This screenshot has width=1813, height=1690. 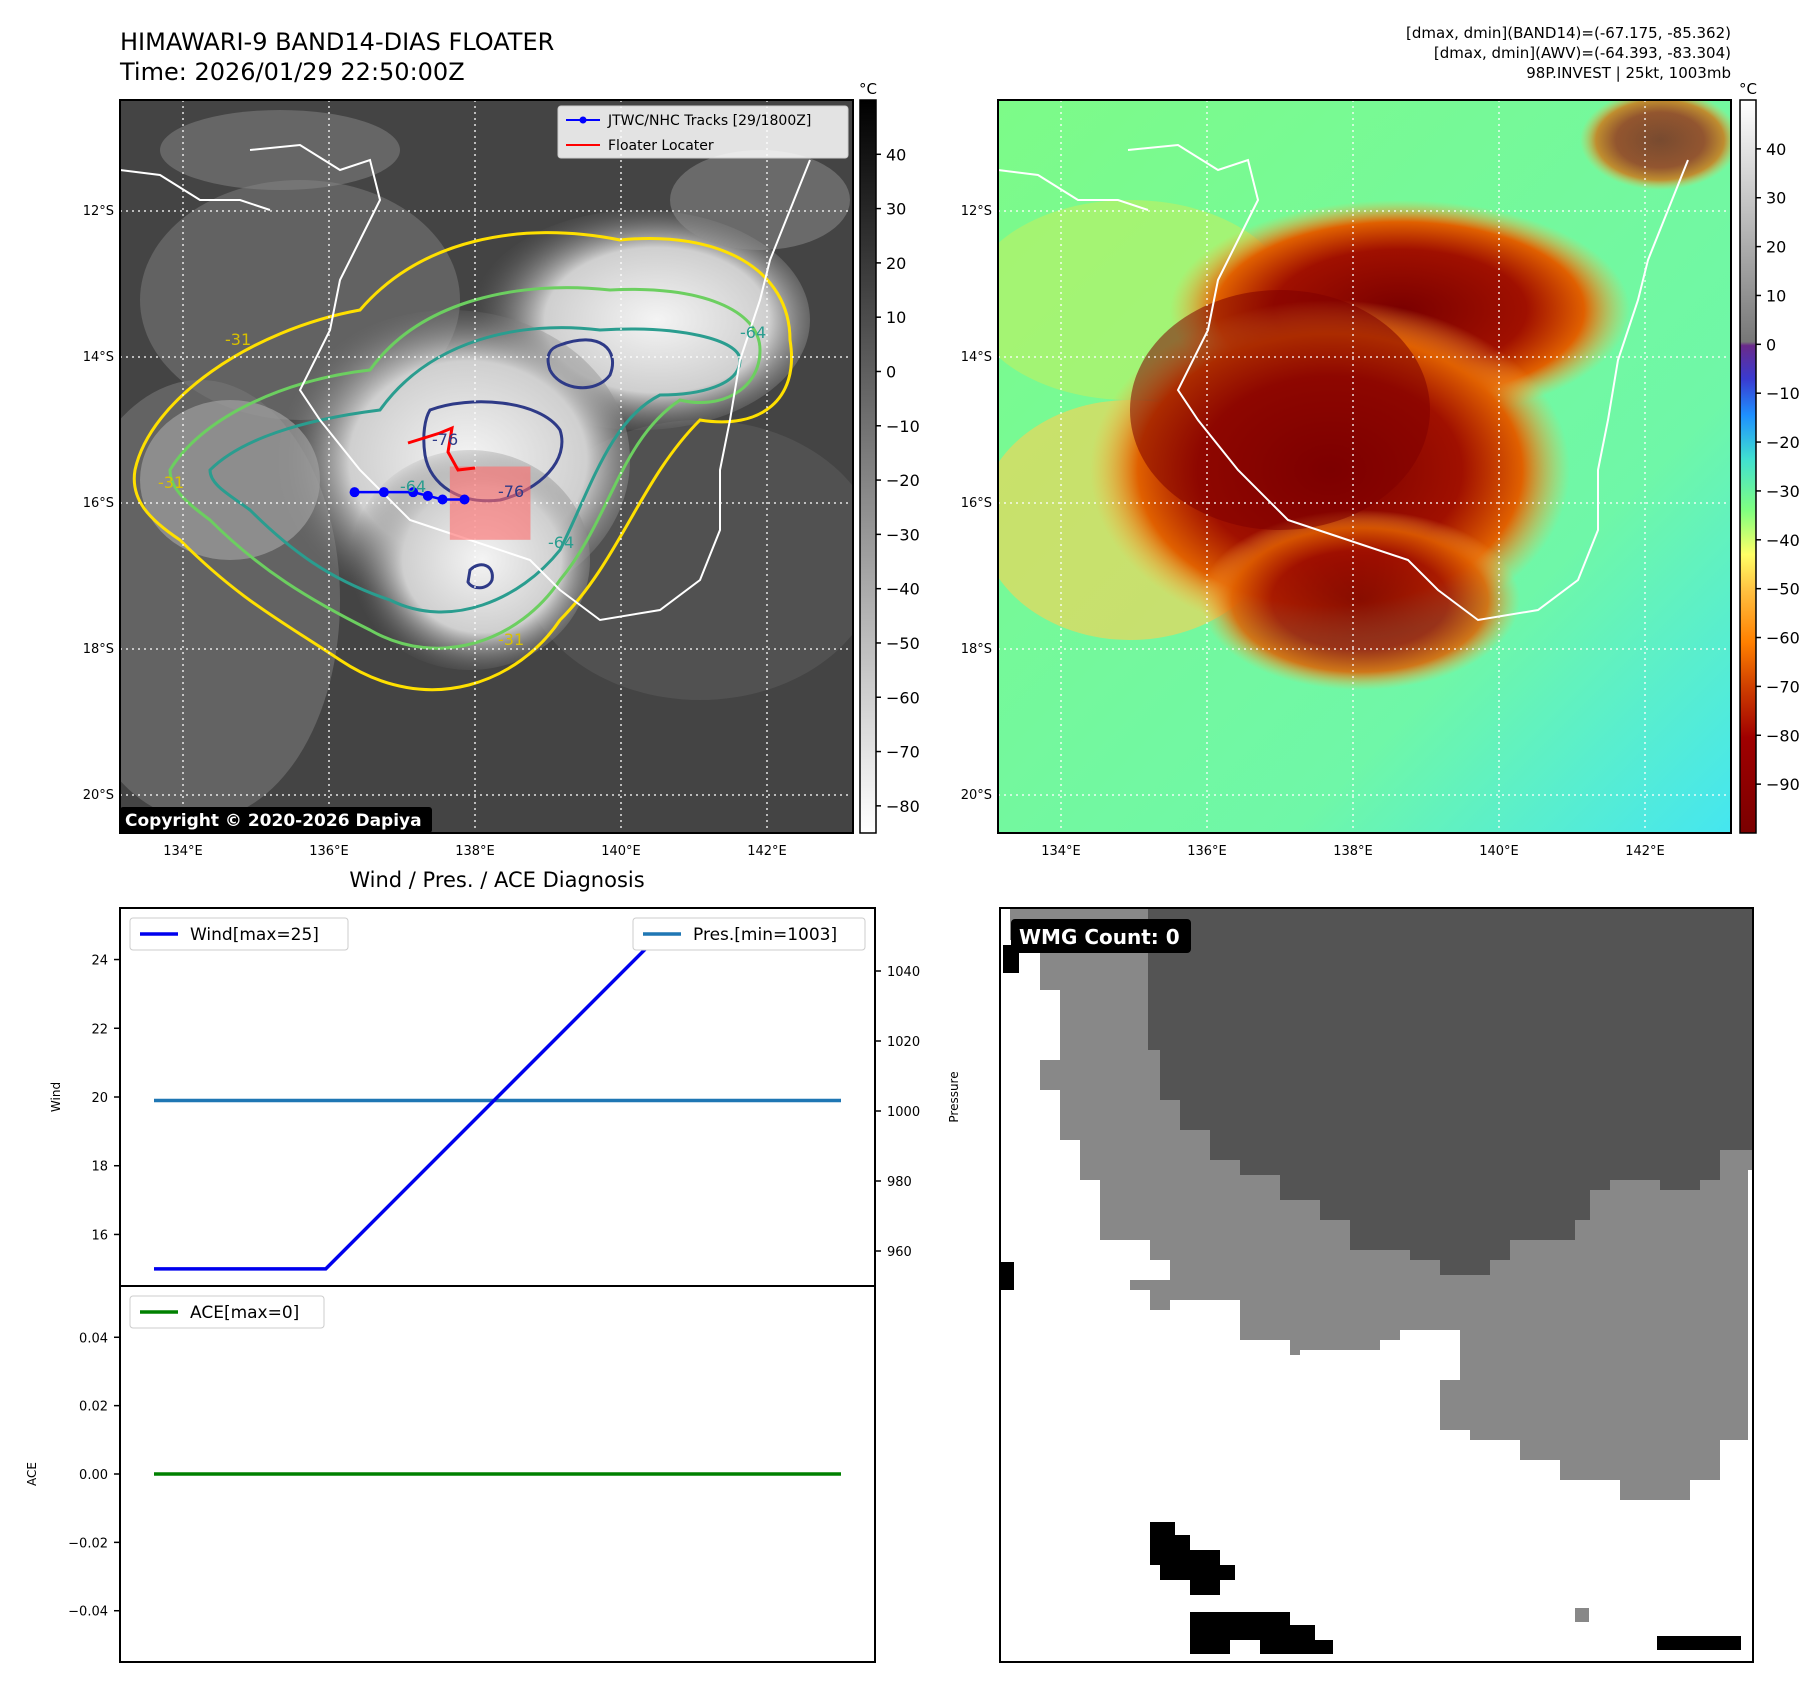 What do you see at coordinates (976, 357) in the screenshot?
I see `y-tick-label: 14°S` at bounding box center [976, 357].